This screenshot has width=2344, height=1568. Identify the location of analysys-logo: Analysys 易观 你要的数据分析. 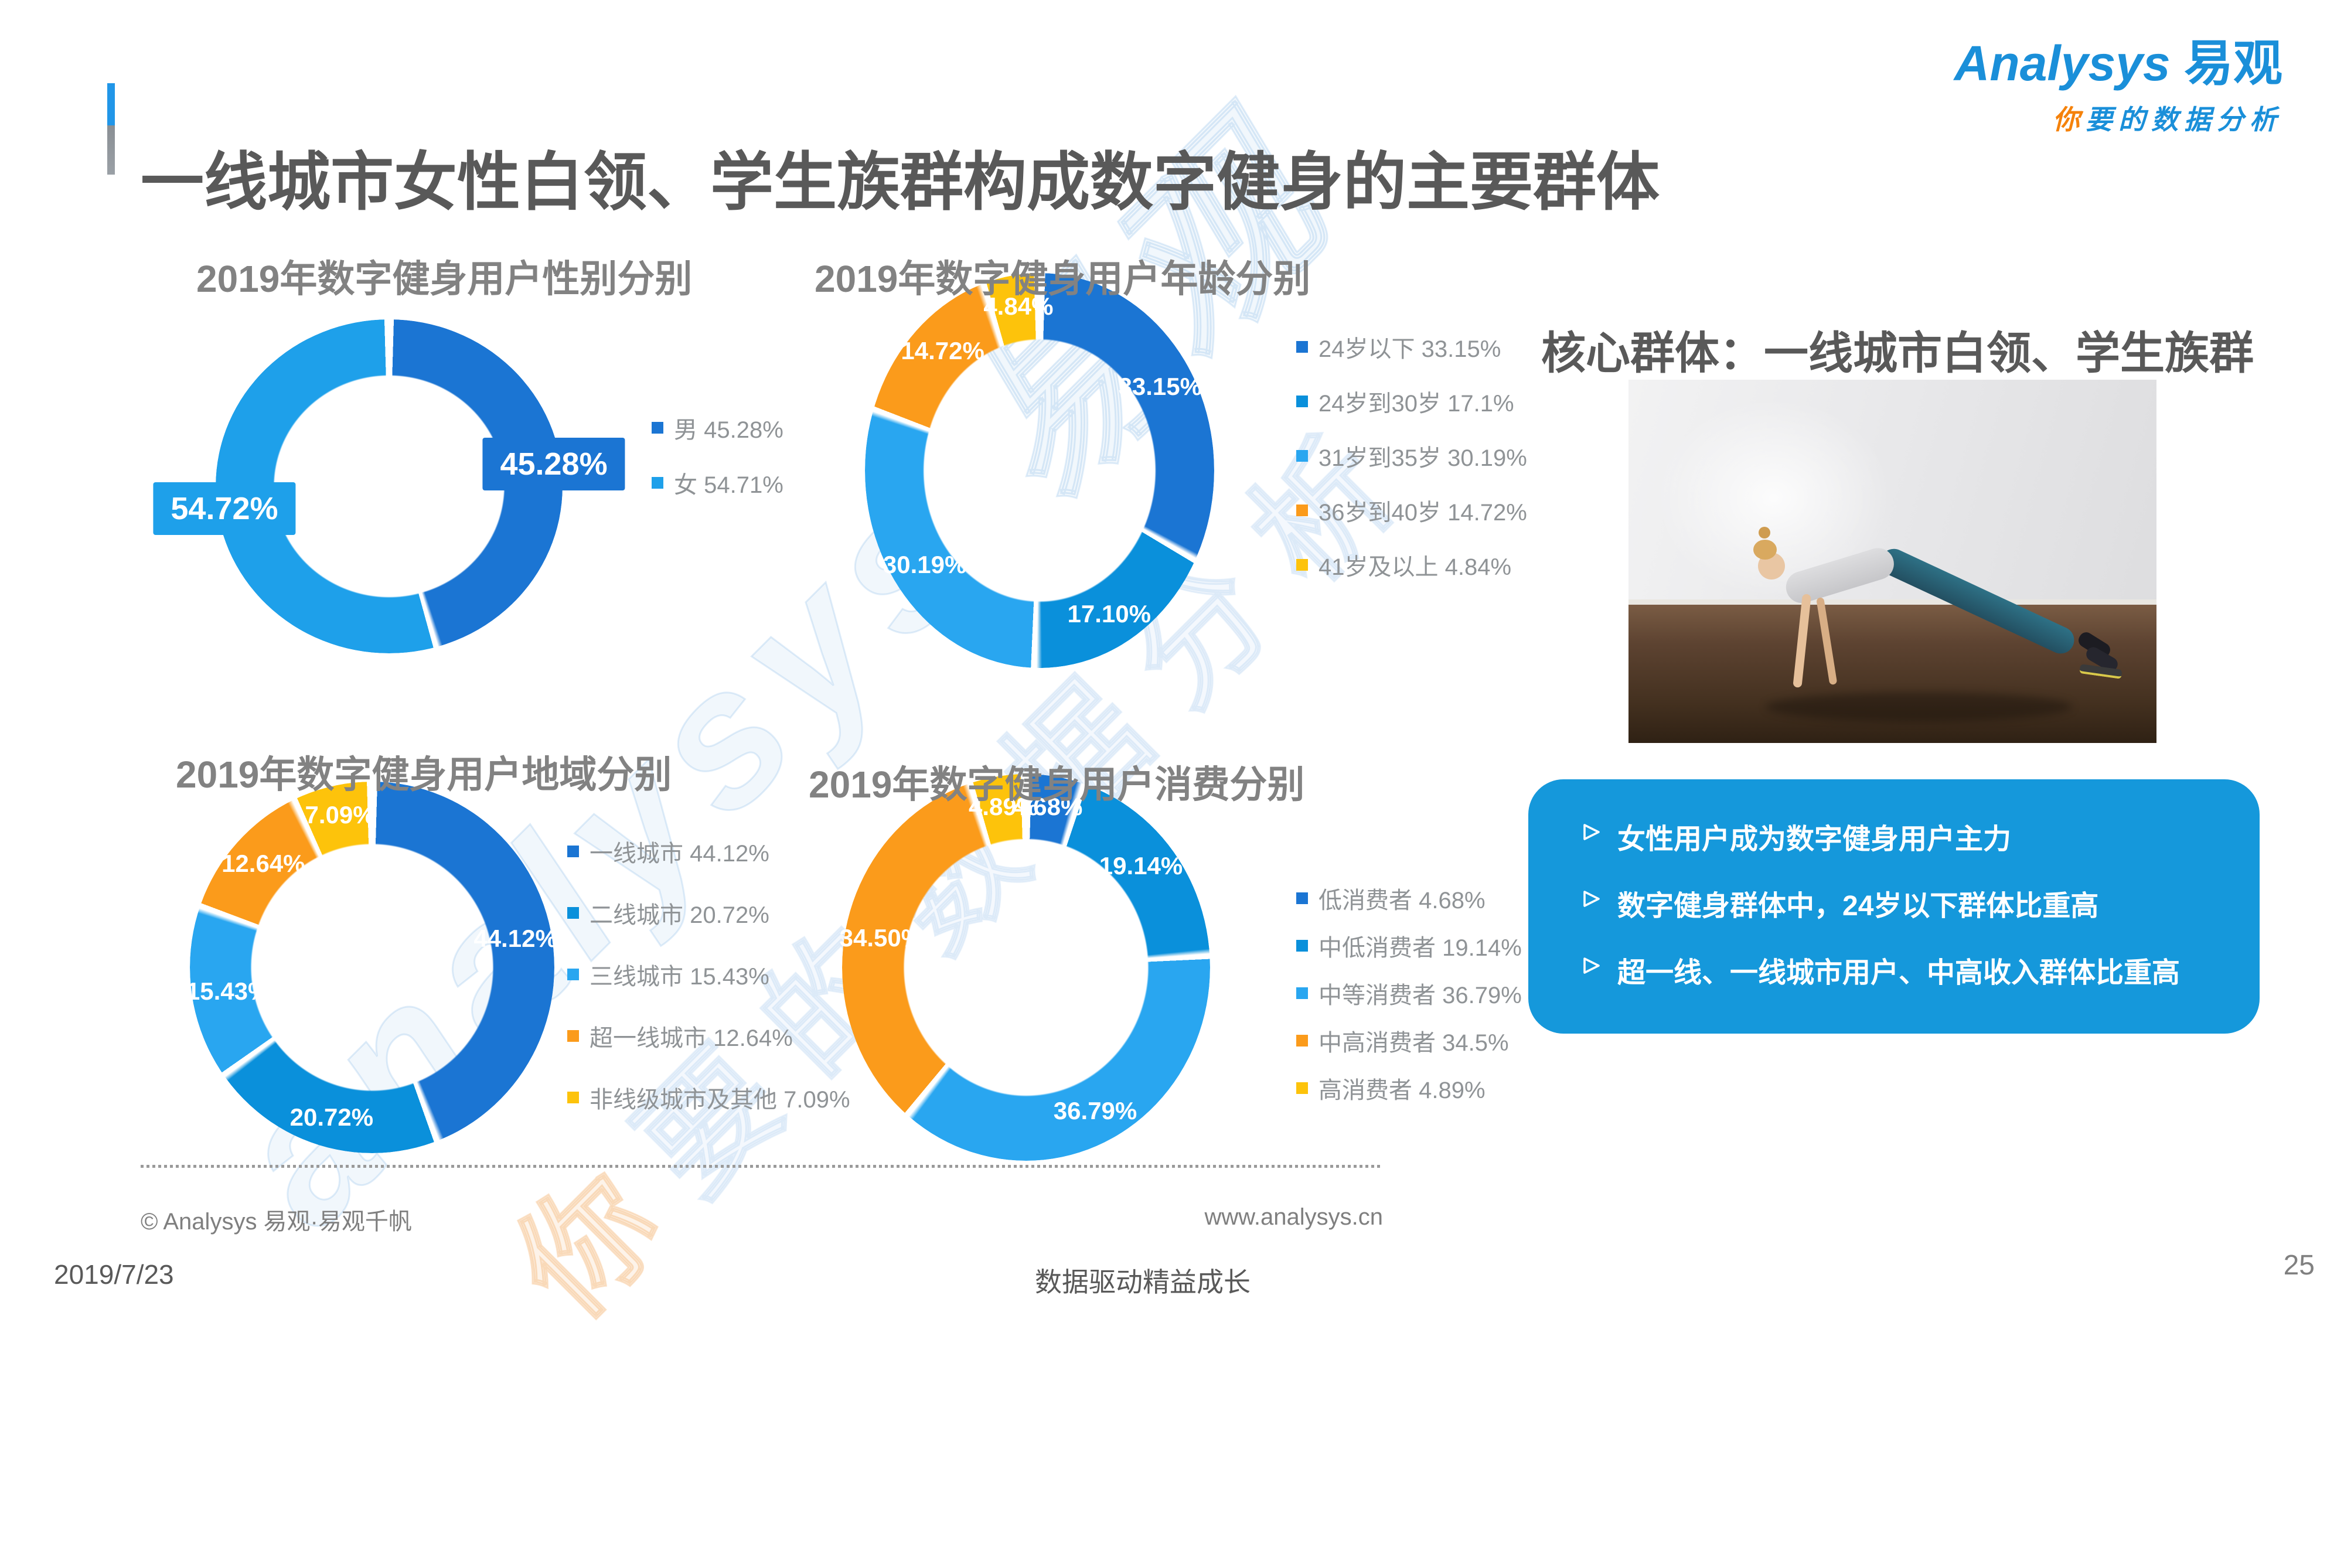
(2118, 86).